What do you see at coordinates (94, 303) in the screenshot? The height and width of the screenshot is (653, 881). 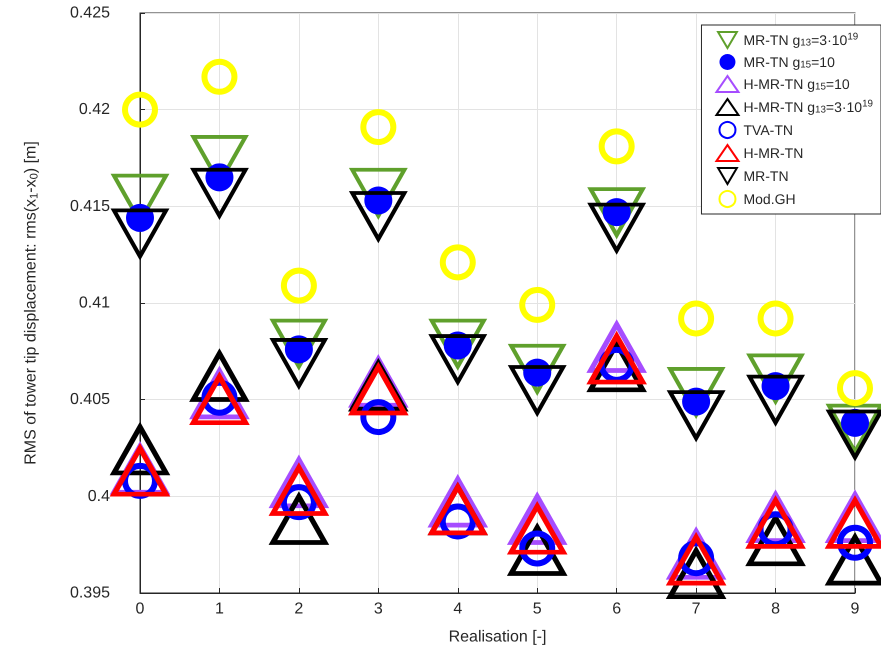 I see `y-tick-label: 0.41` at bounding box center [94, 303].